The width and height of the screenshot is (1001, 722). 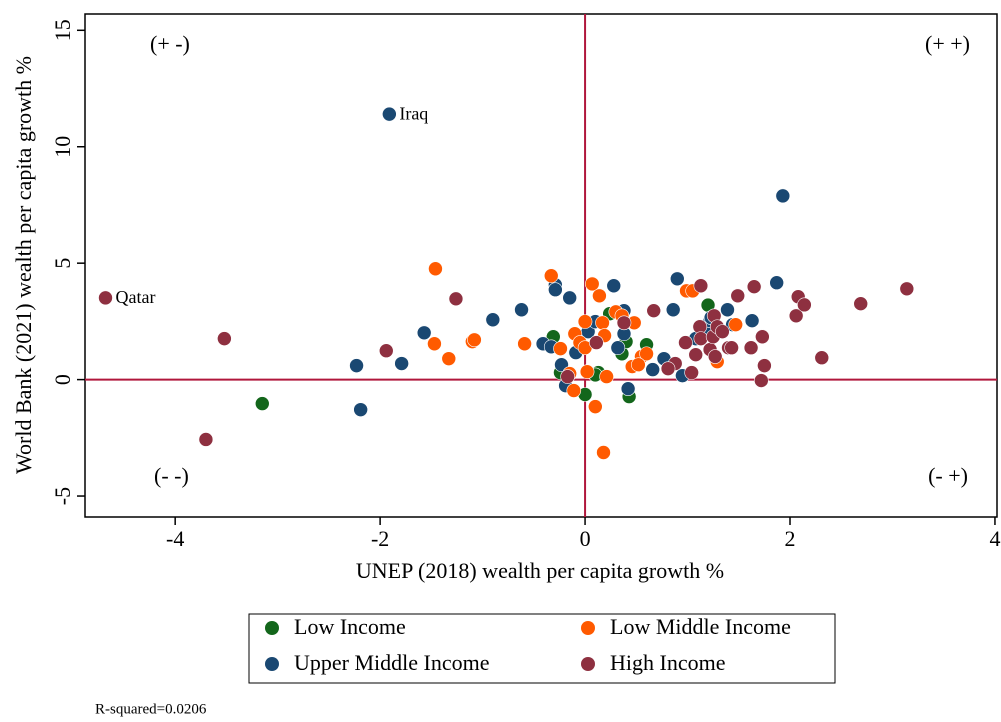 I want to click on x-tick-label: 0, so click(x=585, y=538).